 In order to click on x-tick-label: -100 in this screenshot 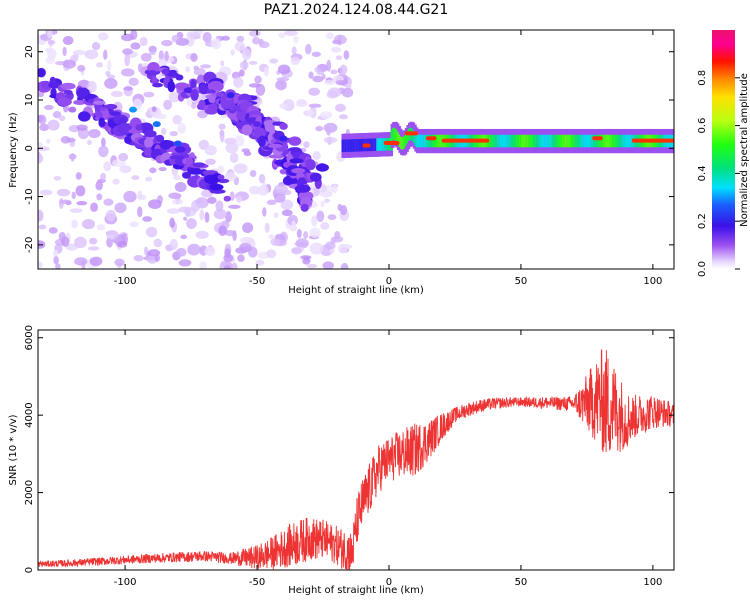, I will do `click(125, 281)`.